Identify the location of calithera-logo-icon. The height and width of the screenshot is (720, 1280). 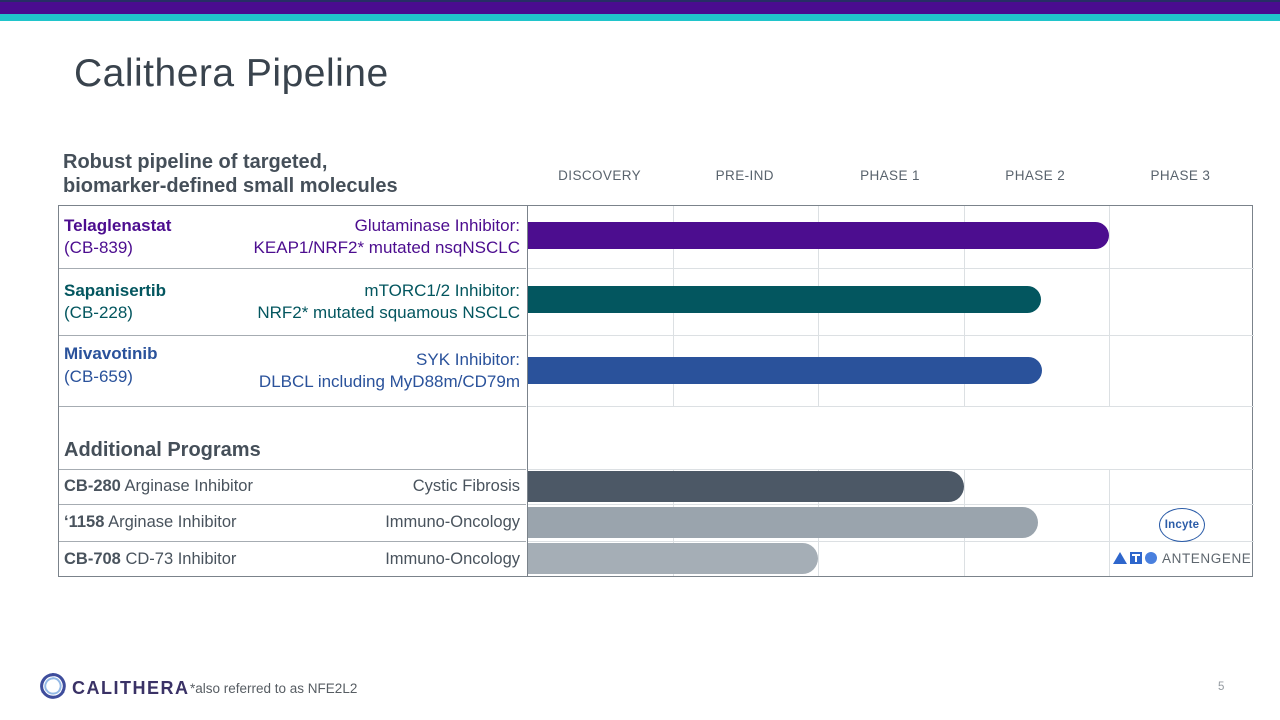
(53, 688).